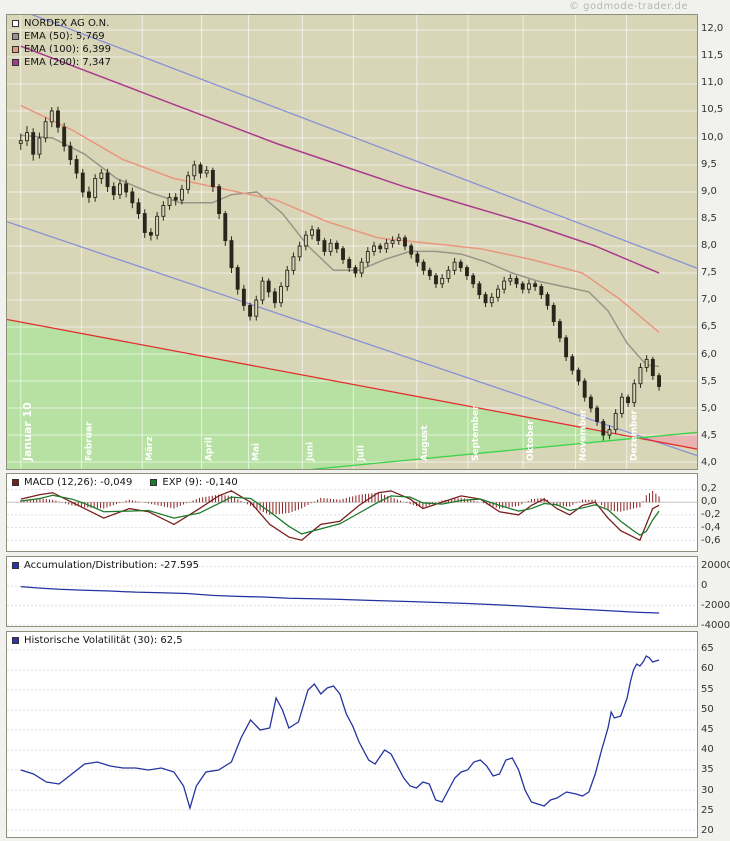 This screenshot has height=841, width=730. What do you see at coordinates (15, 23) in the screenshot?
I see `price-series-swatch` at bounding box center [15, 23].